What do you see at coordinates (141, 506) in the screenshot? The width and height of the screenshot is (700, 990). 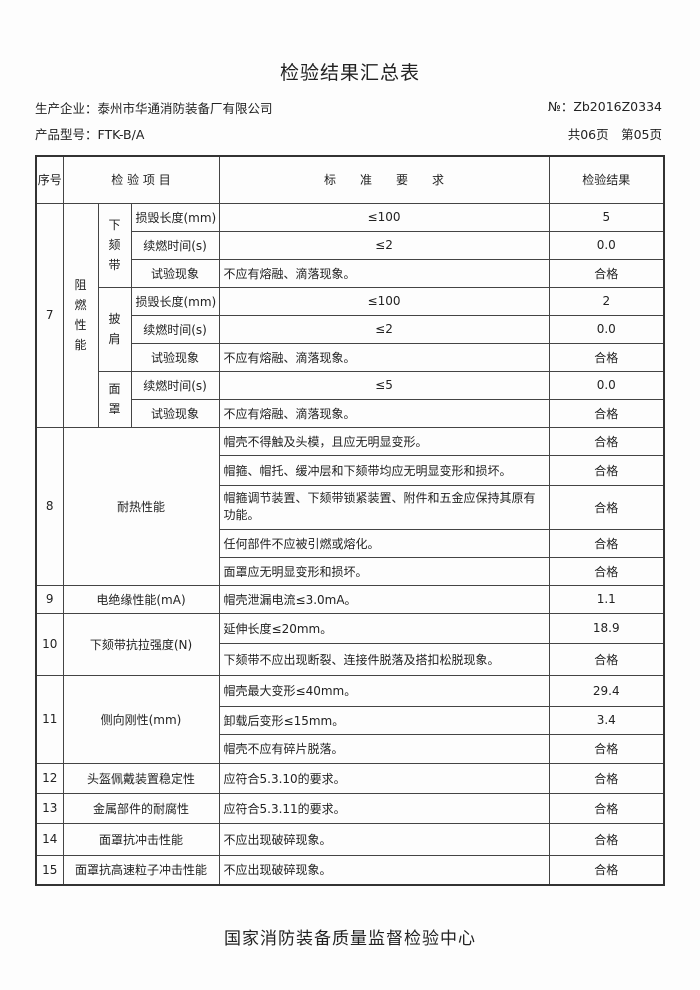 I see `item: 耐热性能` at bounding box center [141, 506].